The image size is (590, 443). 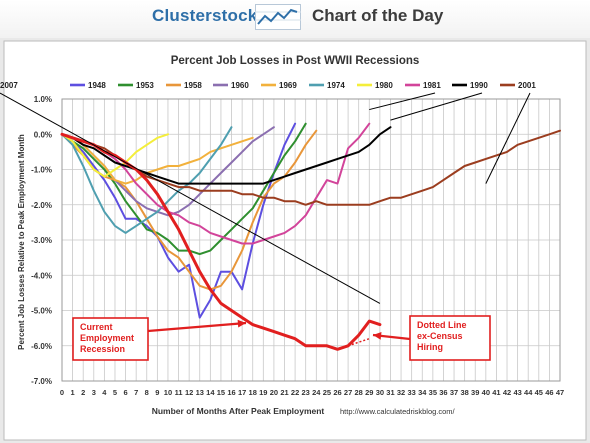 What do you see at coordinates (96, 327) in the screenshot?
I see `current-recession-label-line: Current` at bounding box center [96, 327].